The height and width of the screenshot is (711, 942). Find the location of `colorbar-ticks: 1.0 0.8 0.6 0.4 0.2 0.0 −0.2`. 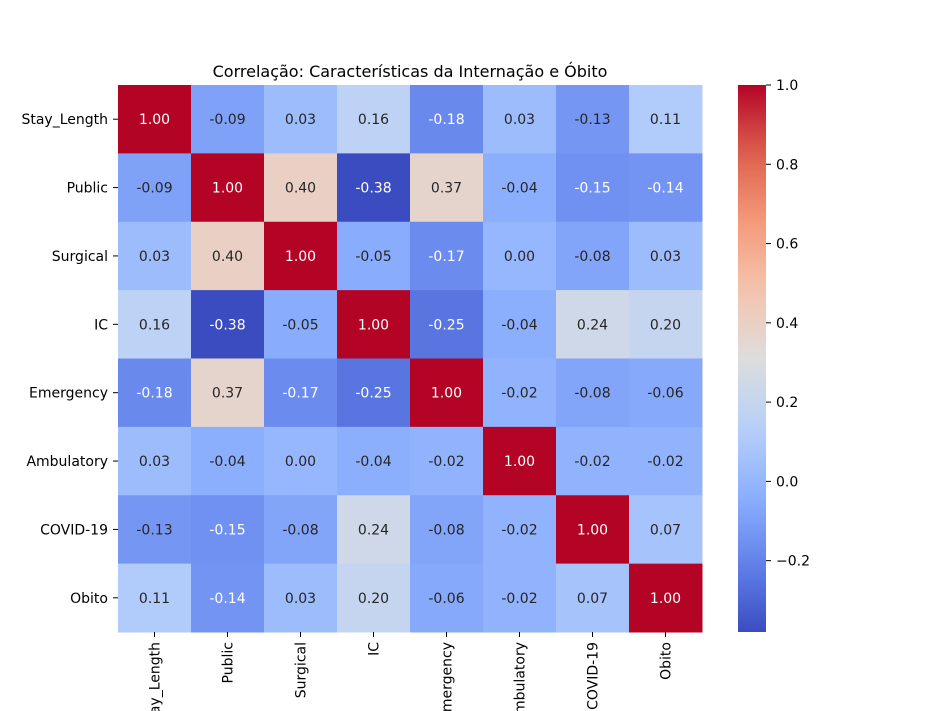

colorbar-ticks: 1.0 0.8 0.6 0.4 0.2 0.0 −0.2 is located at coordinates (788, 324).